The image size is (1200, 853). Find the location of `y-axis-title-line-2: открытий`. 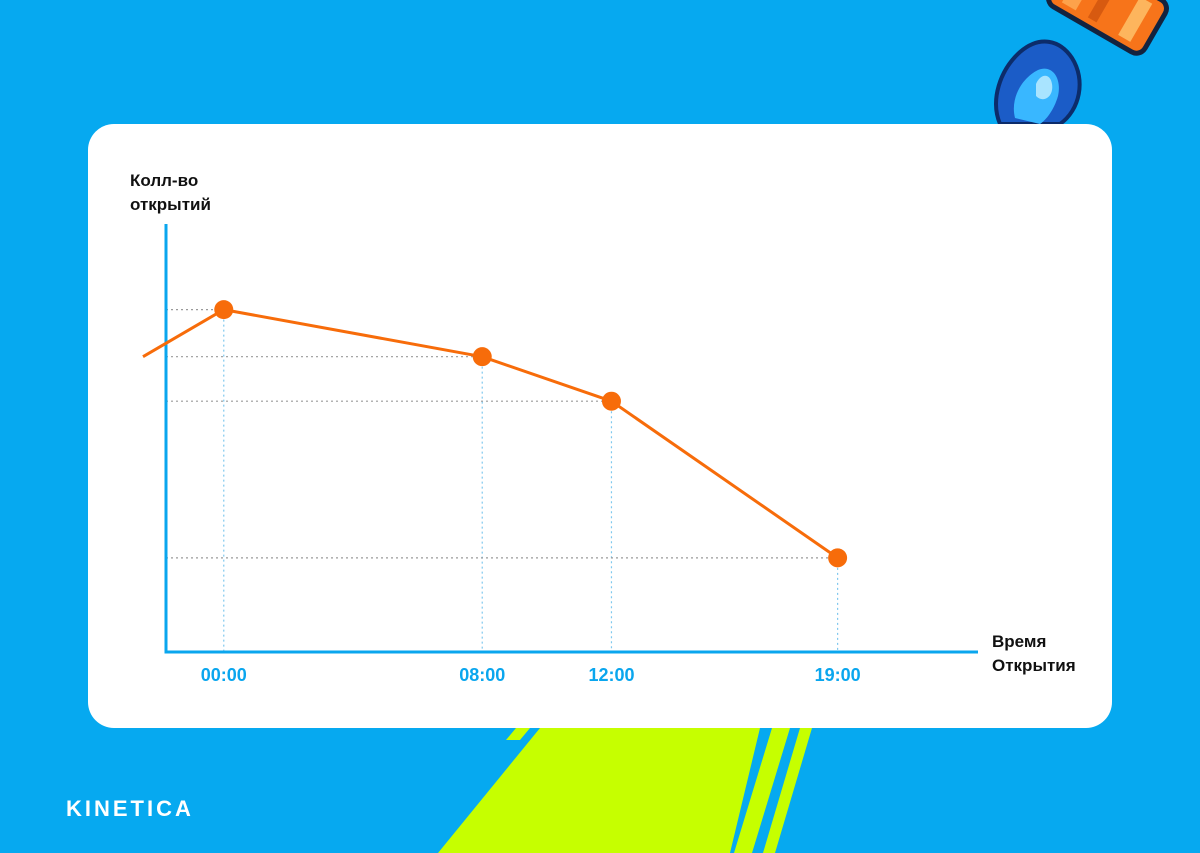

y-axis-title-line-2: открытий is located at coordinates (170, 204).